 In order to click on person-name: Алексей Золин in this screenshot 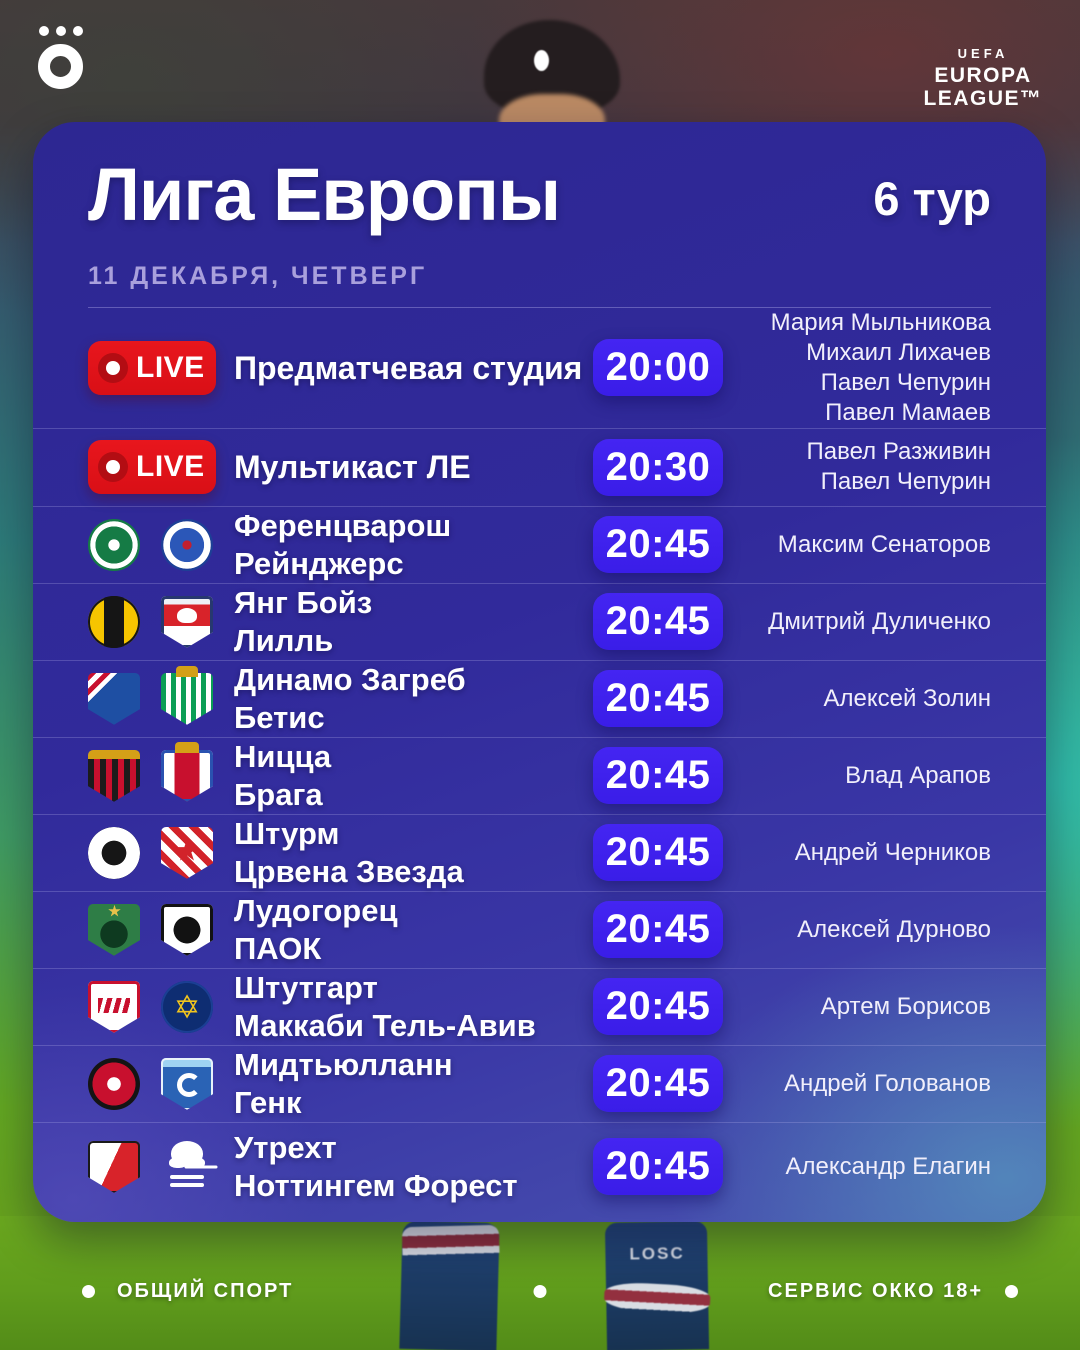, I will do `click(907, 698)`.